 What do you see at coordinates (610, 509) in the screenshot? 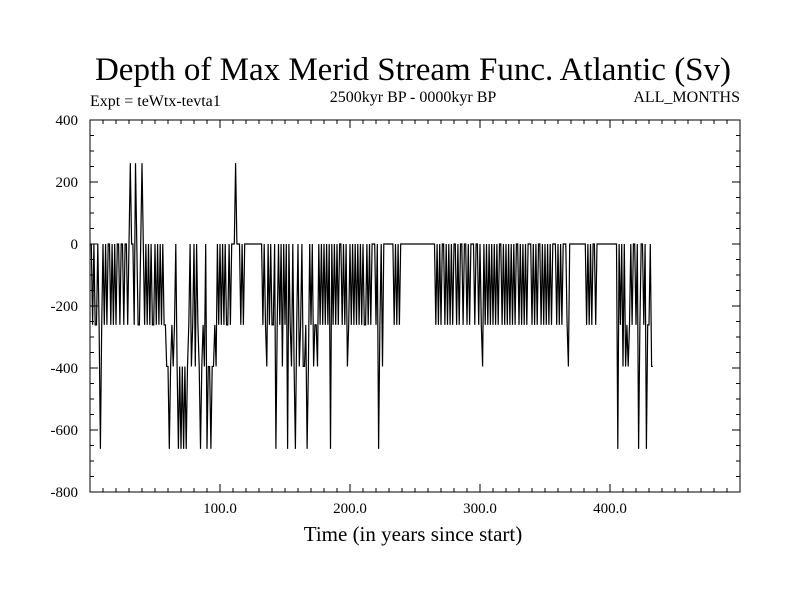
I see `x-tick-label: 400.0` at bounding box center [610, 509].